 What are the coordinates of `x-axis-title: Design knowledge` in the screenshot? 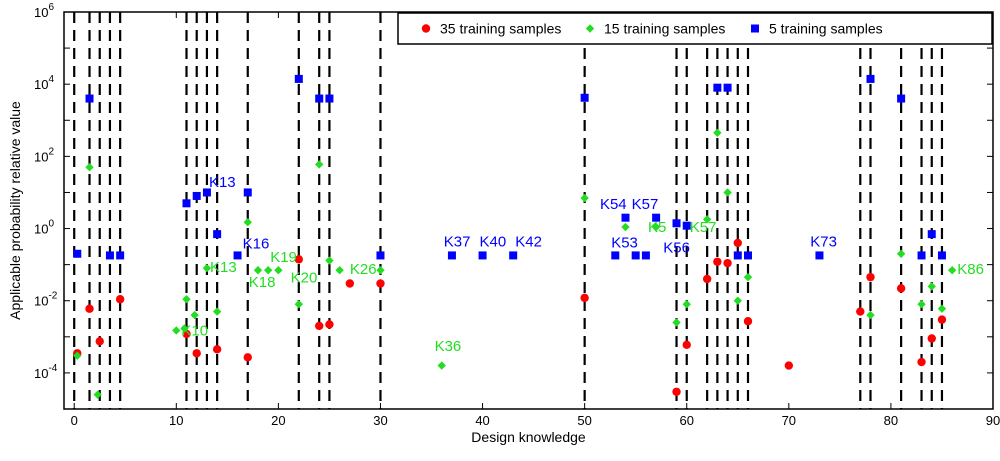 It's located at (528, 437).